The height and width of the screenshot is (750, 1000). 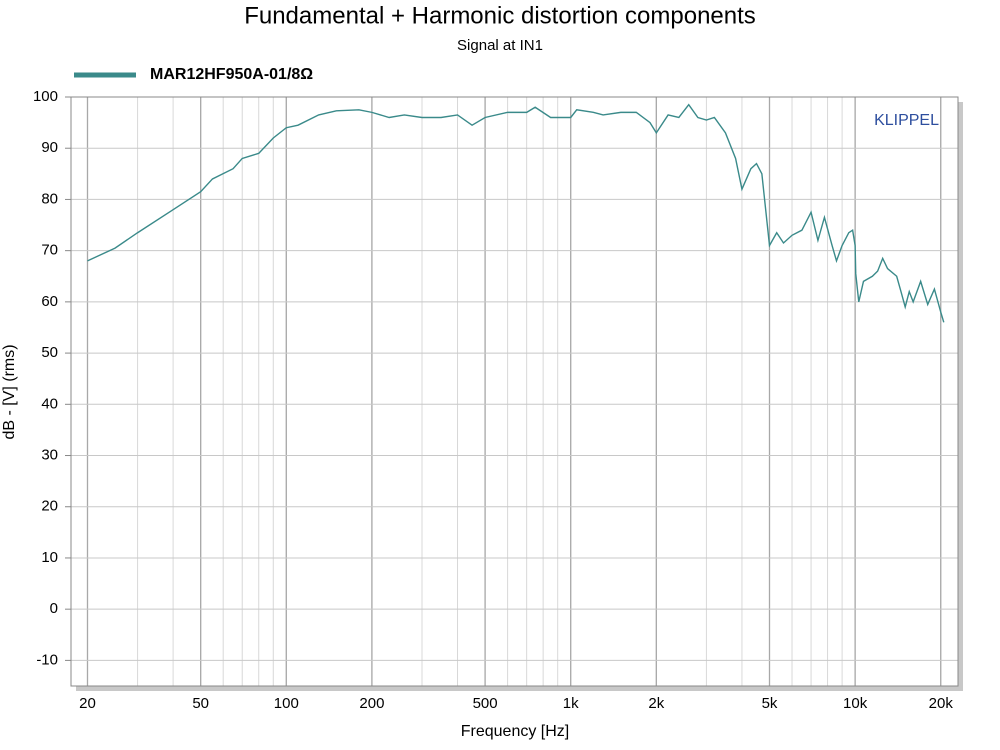 I want to click on y-tick-label: 70, so click(x=49, y=250).